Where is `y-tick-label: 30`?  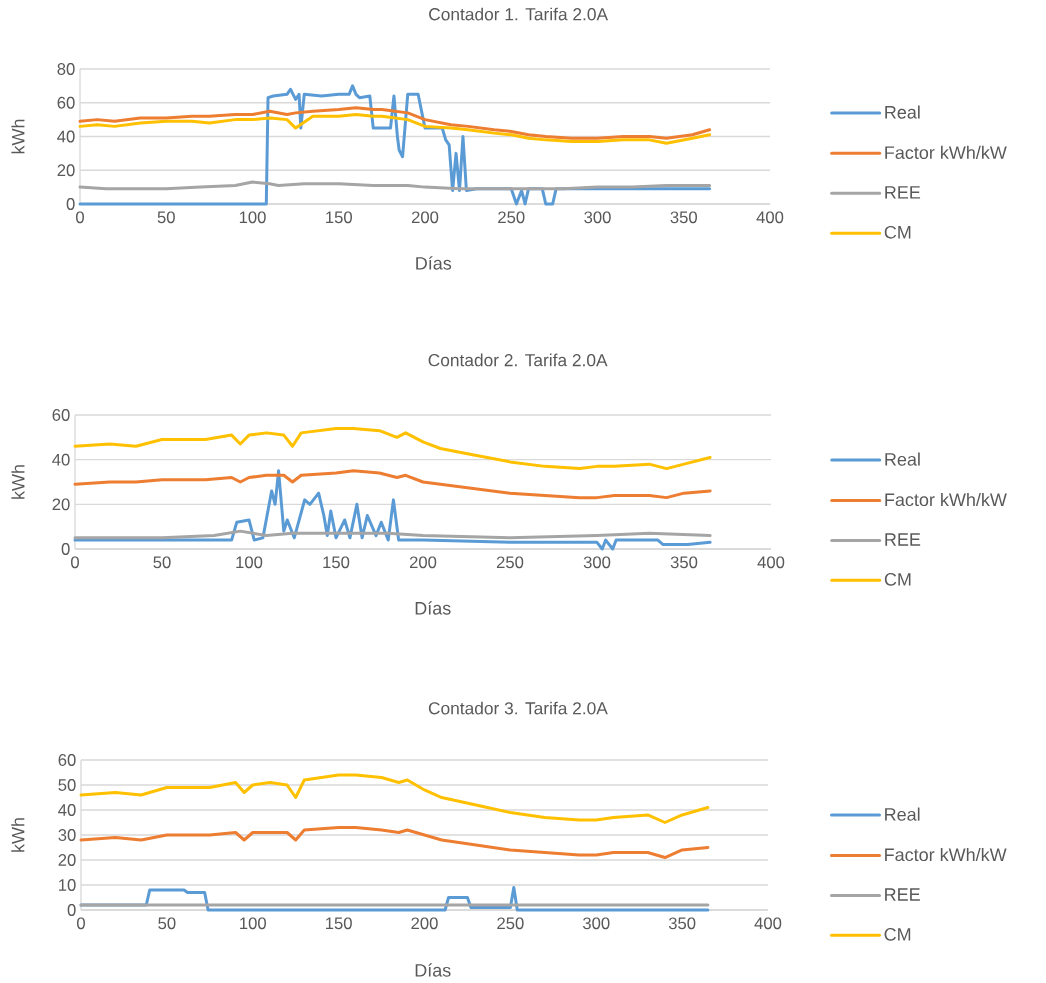 y-tick-label: 30 is located at coordinates (67, 835).